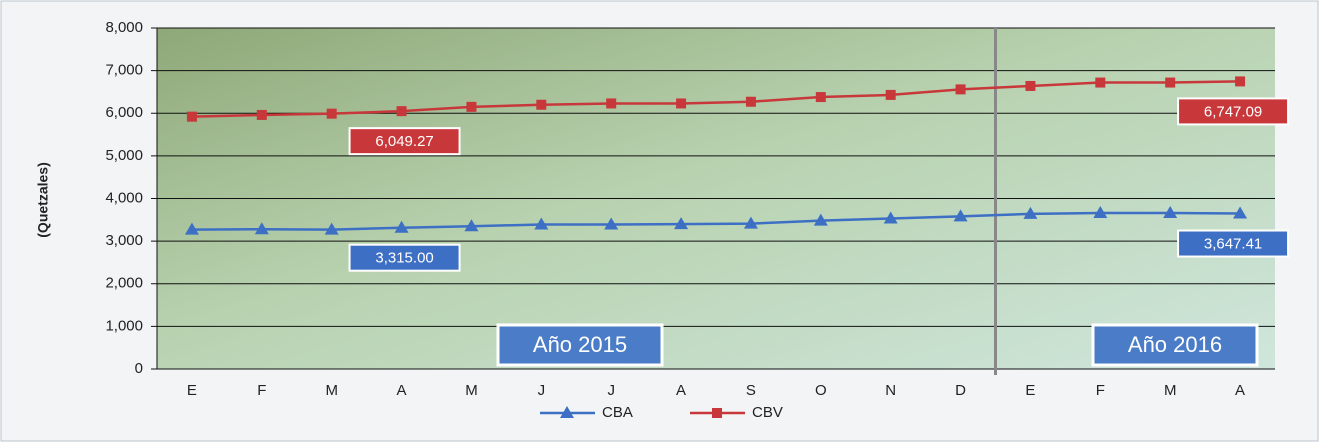 The image size is (1319, 442). I want to click on legend-label: CBV, so click(767, 412).